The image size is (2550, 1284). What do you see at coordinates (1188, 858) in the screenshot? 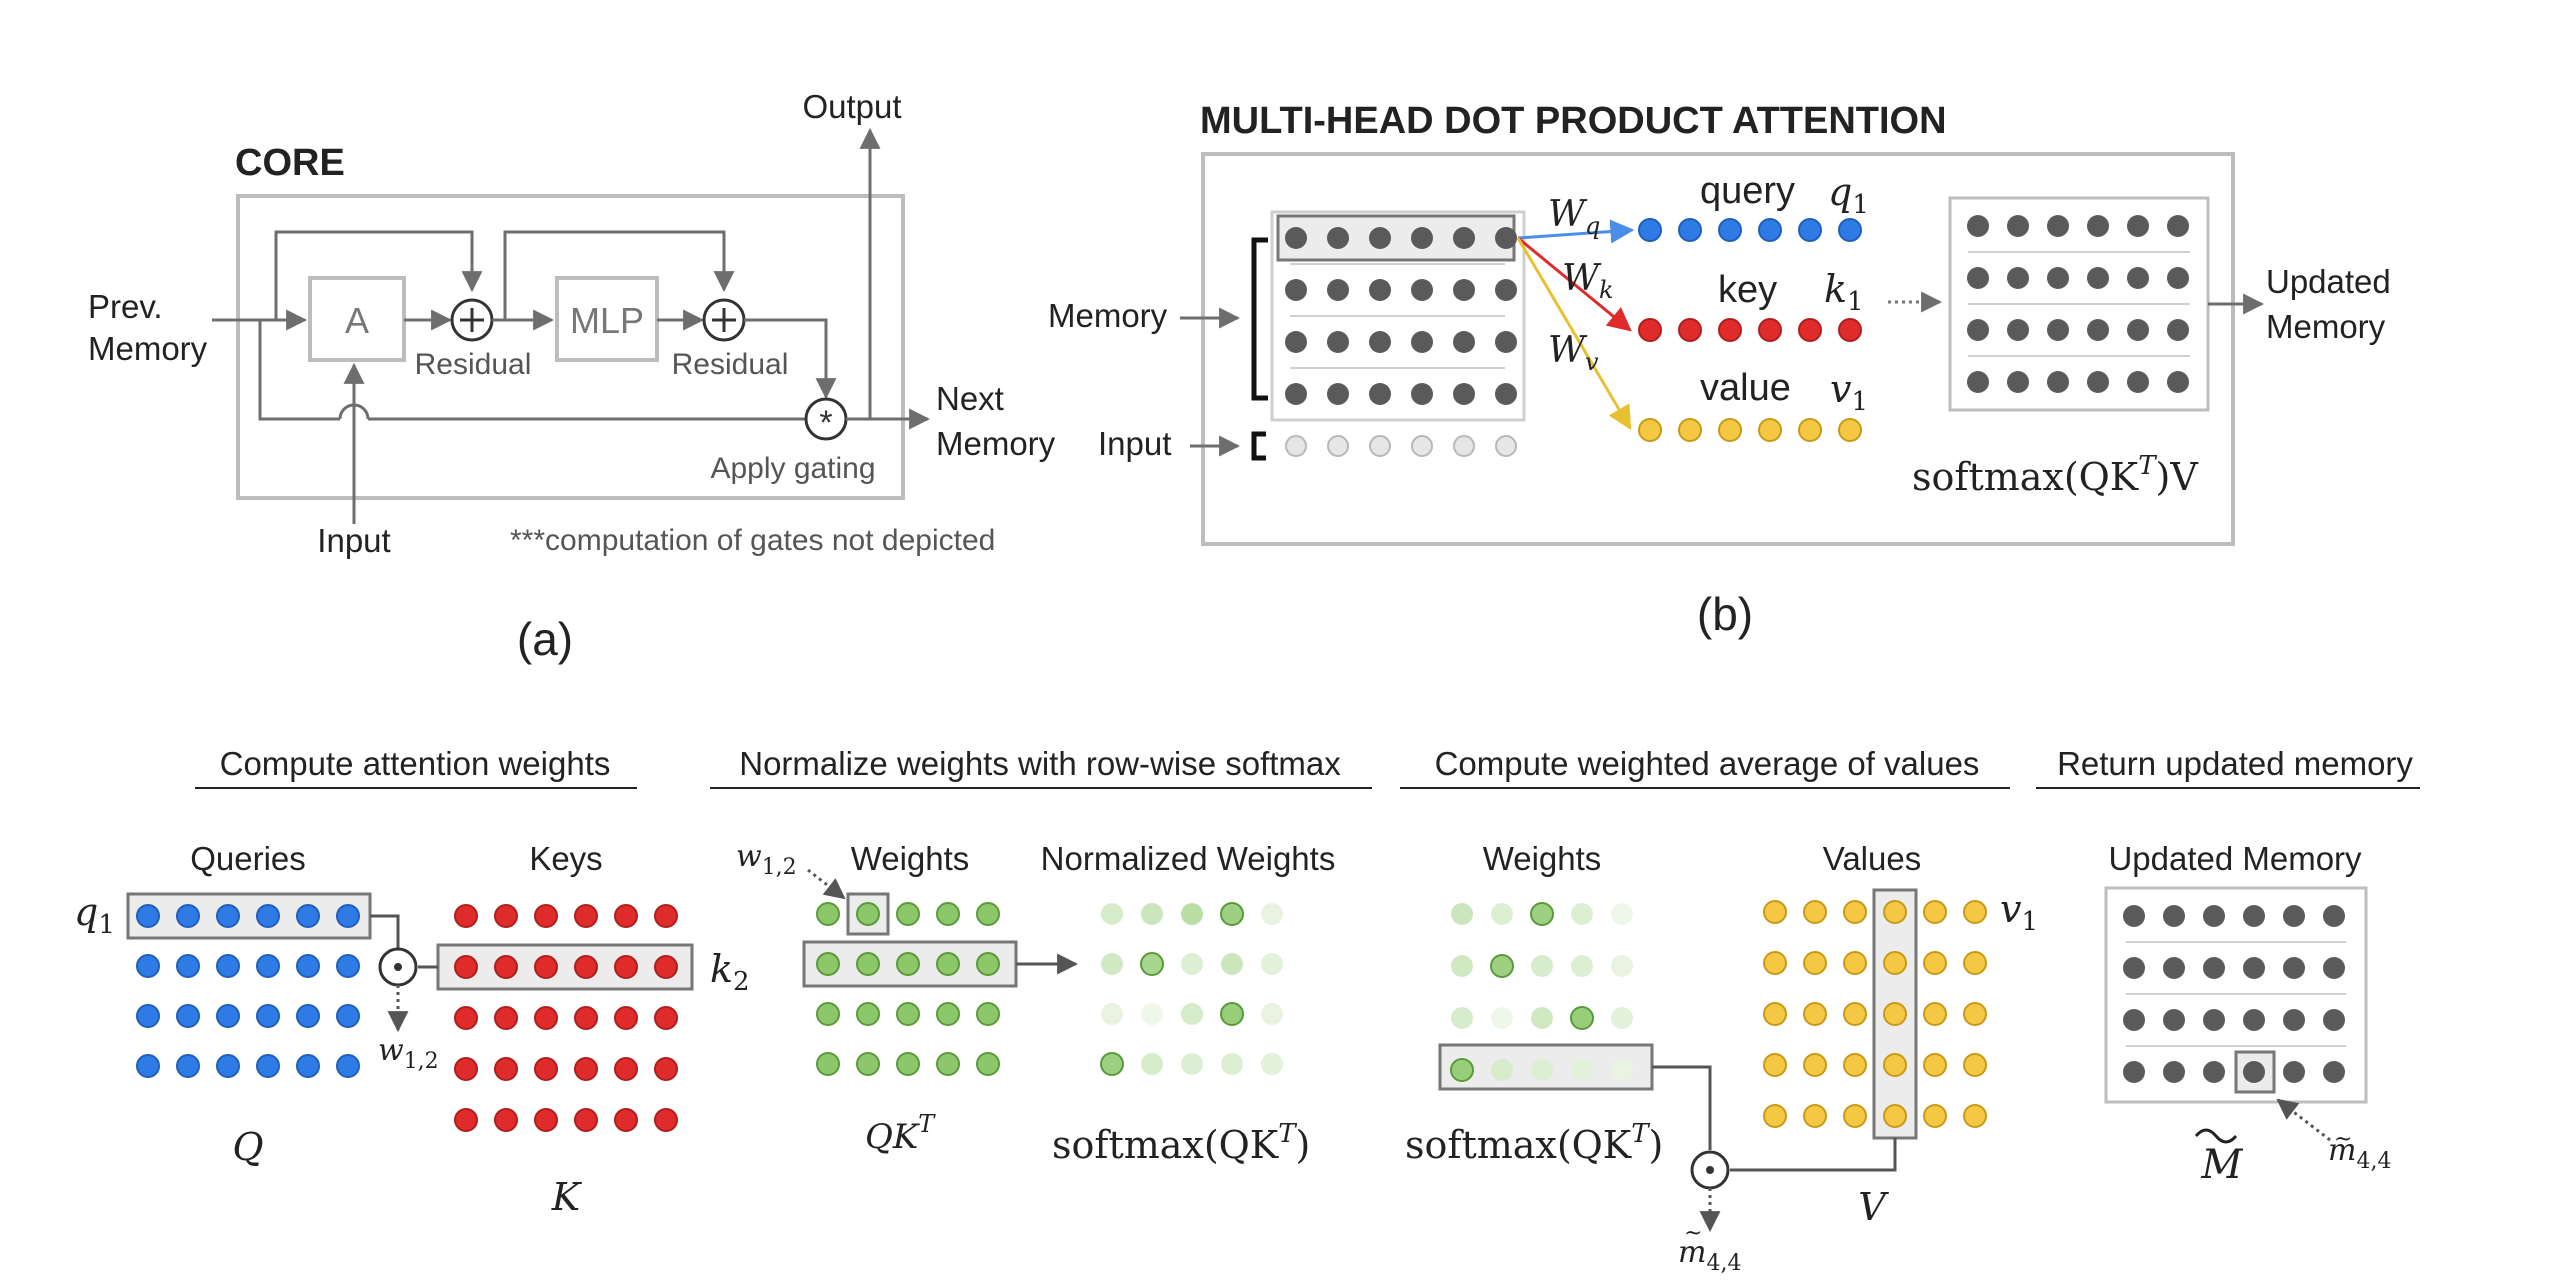
I see `normalized-weights-label: Normalized Weights` at bounding box center [1188, 858].